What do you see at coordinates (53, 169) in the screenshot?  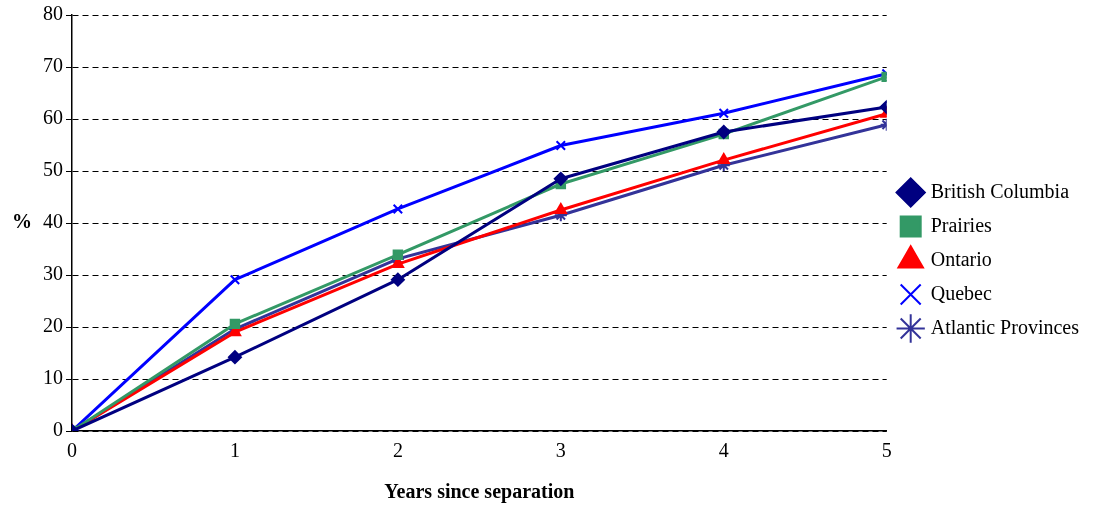 I see `y-tick-label: 50` at bounding box center [53, 169].